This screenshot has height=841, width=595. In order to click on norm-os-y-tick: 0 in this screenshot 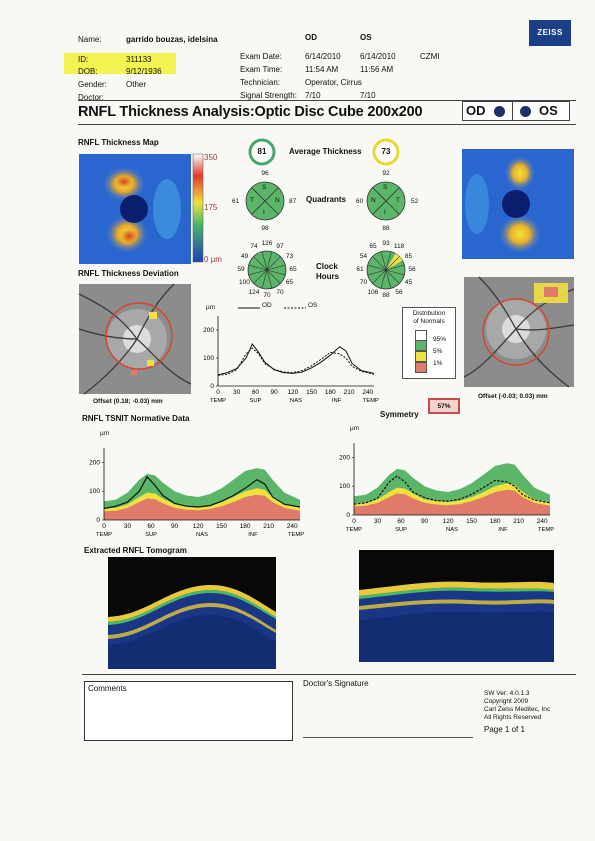, I will do `click(348, 515)`.